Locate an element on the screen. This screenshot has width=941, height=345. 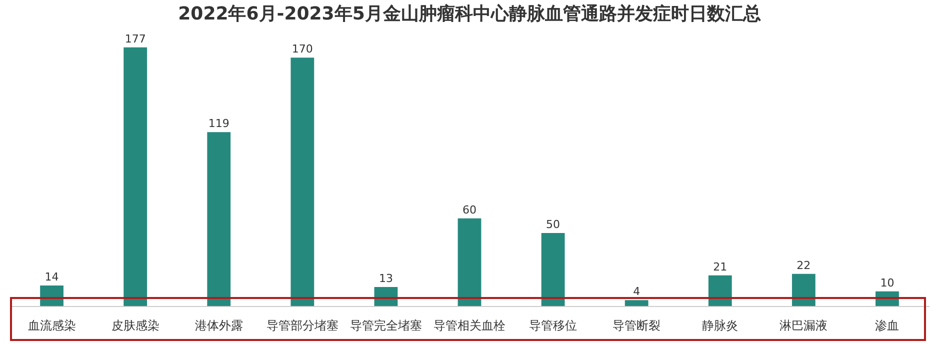
data-label: 50 is located at coordinates (553, 224).